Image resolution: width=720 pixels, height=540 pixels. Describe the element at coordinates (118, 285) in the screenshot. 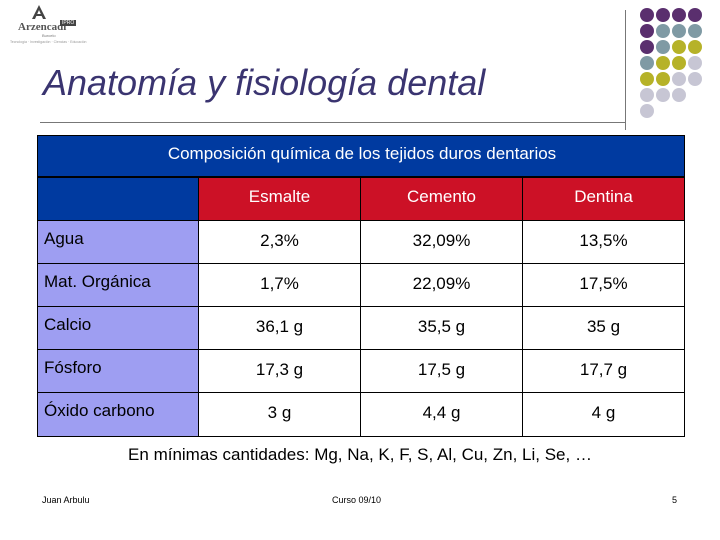

I see `row-label: Mat. Orgánica` at that location.